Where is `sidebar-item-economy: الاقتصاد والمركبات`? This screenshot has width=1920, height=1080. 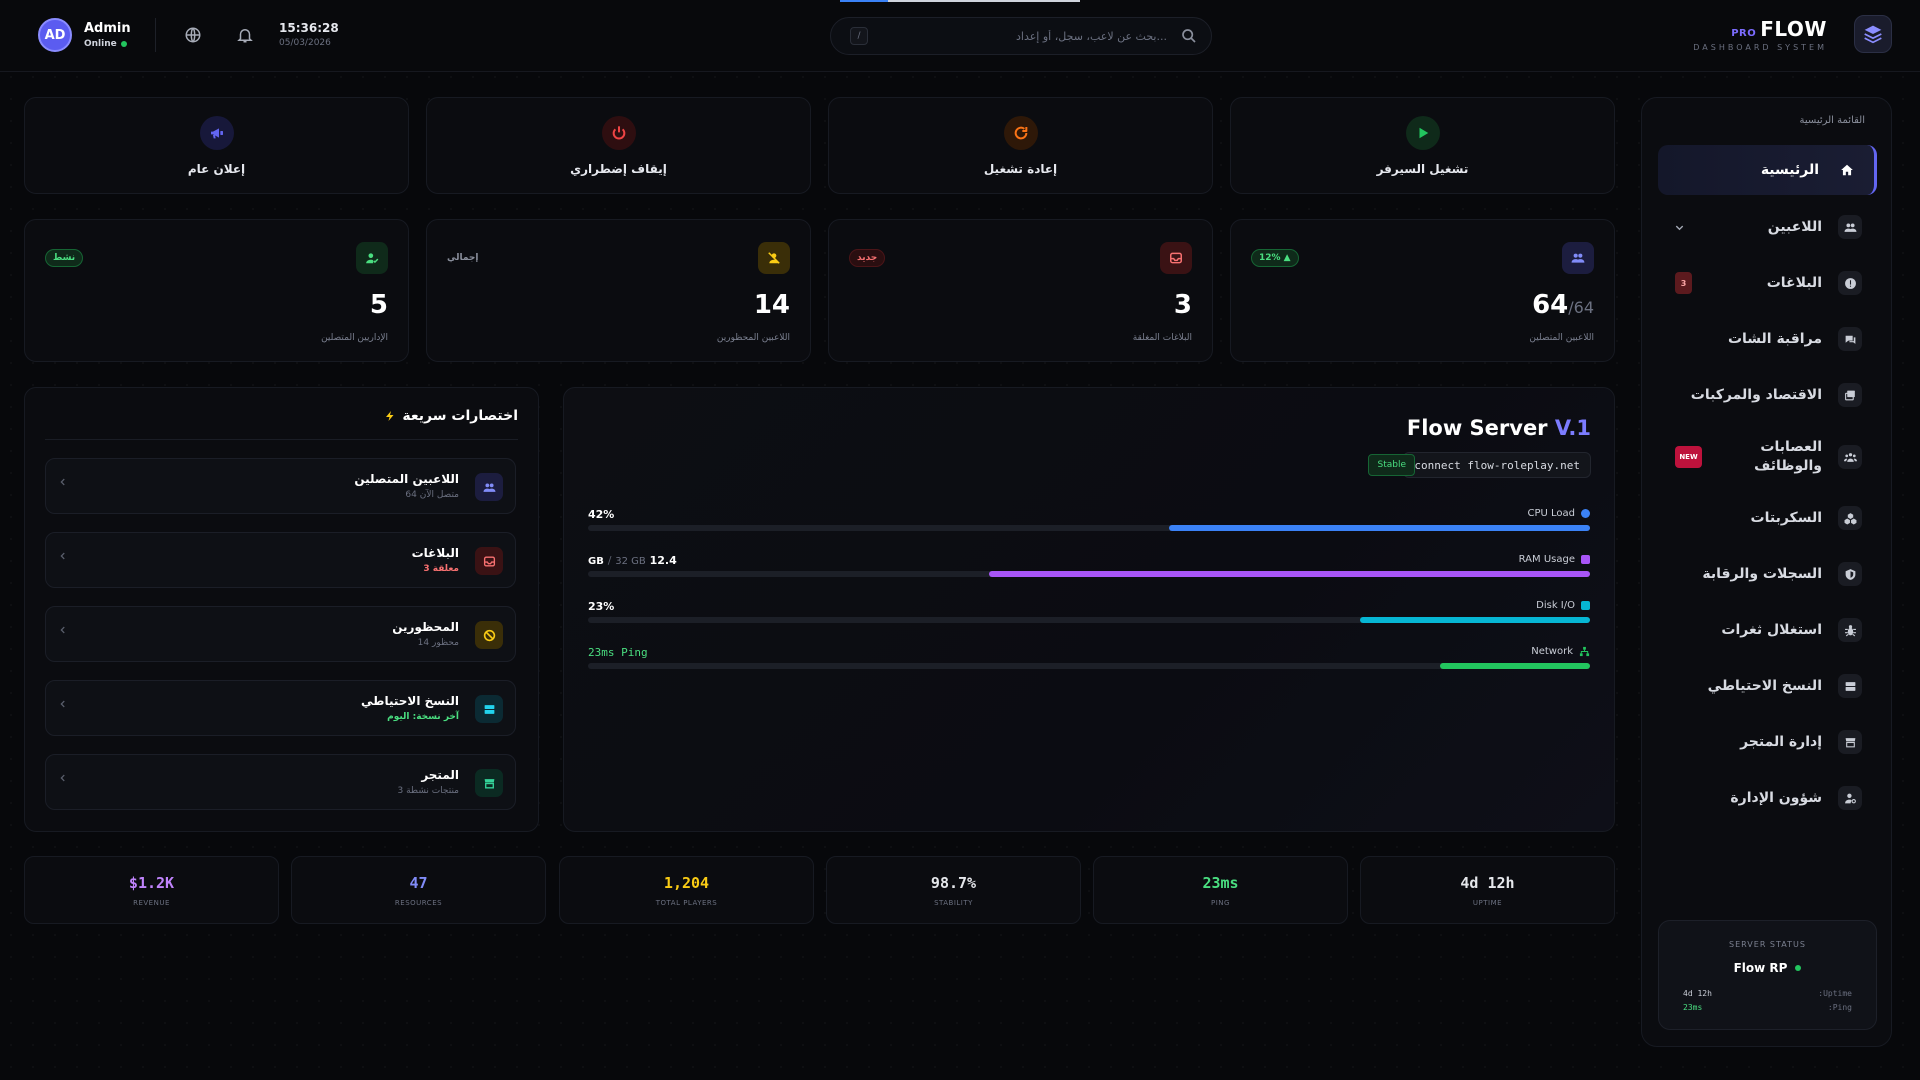 sidebar-item-economy: الاقتصاد والمركبات is located at coordinates (1767, 395).